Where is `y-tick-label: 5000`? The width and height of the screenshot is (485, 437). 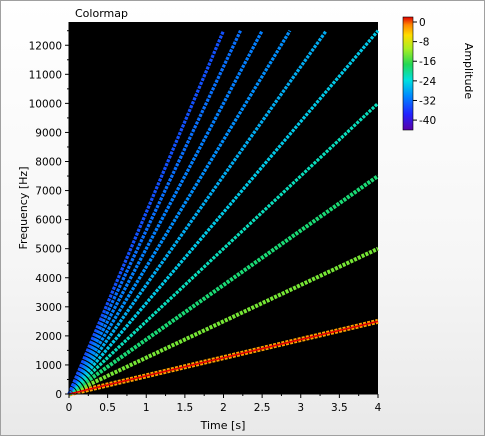 y-tick-label: 5000 is located at coordinates (48, 250).